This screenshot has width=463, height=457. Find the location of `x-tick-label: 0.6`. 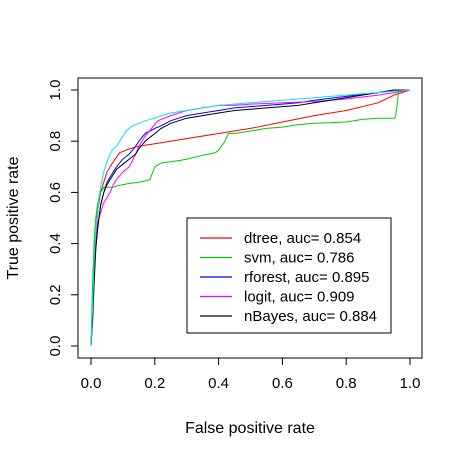

x-tick-label: 0.6 is located at coordinates (282, 383).